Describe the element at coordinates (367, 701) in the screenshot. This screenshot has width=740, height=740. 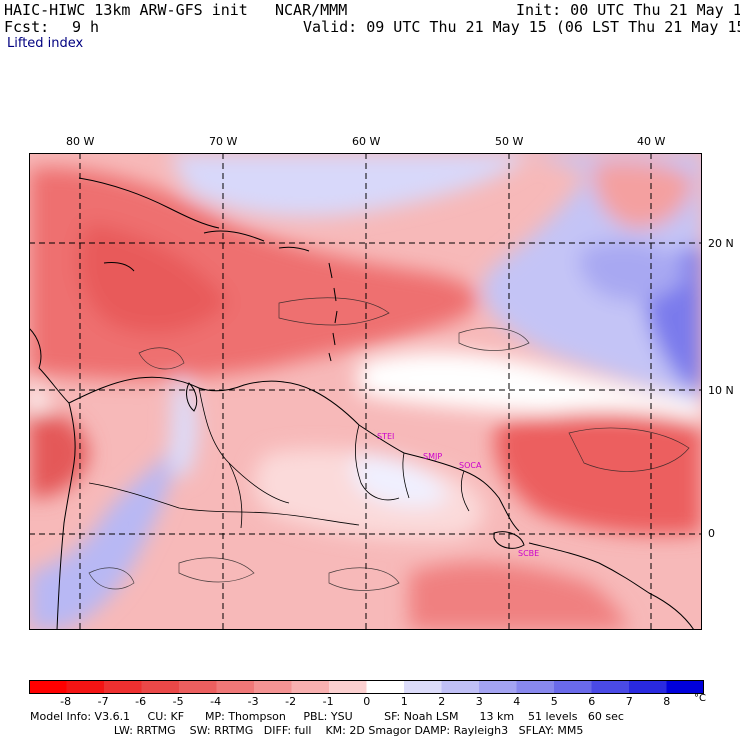
I see `colorbar-tick-label: 0` at that location.